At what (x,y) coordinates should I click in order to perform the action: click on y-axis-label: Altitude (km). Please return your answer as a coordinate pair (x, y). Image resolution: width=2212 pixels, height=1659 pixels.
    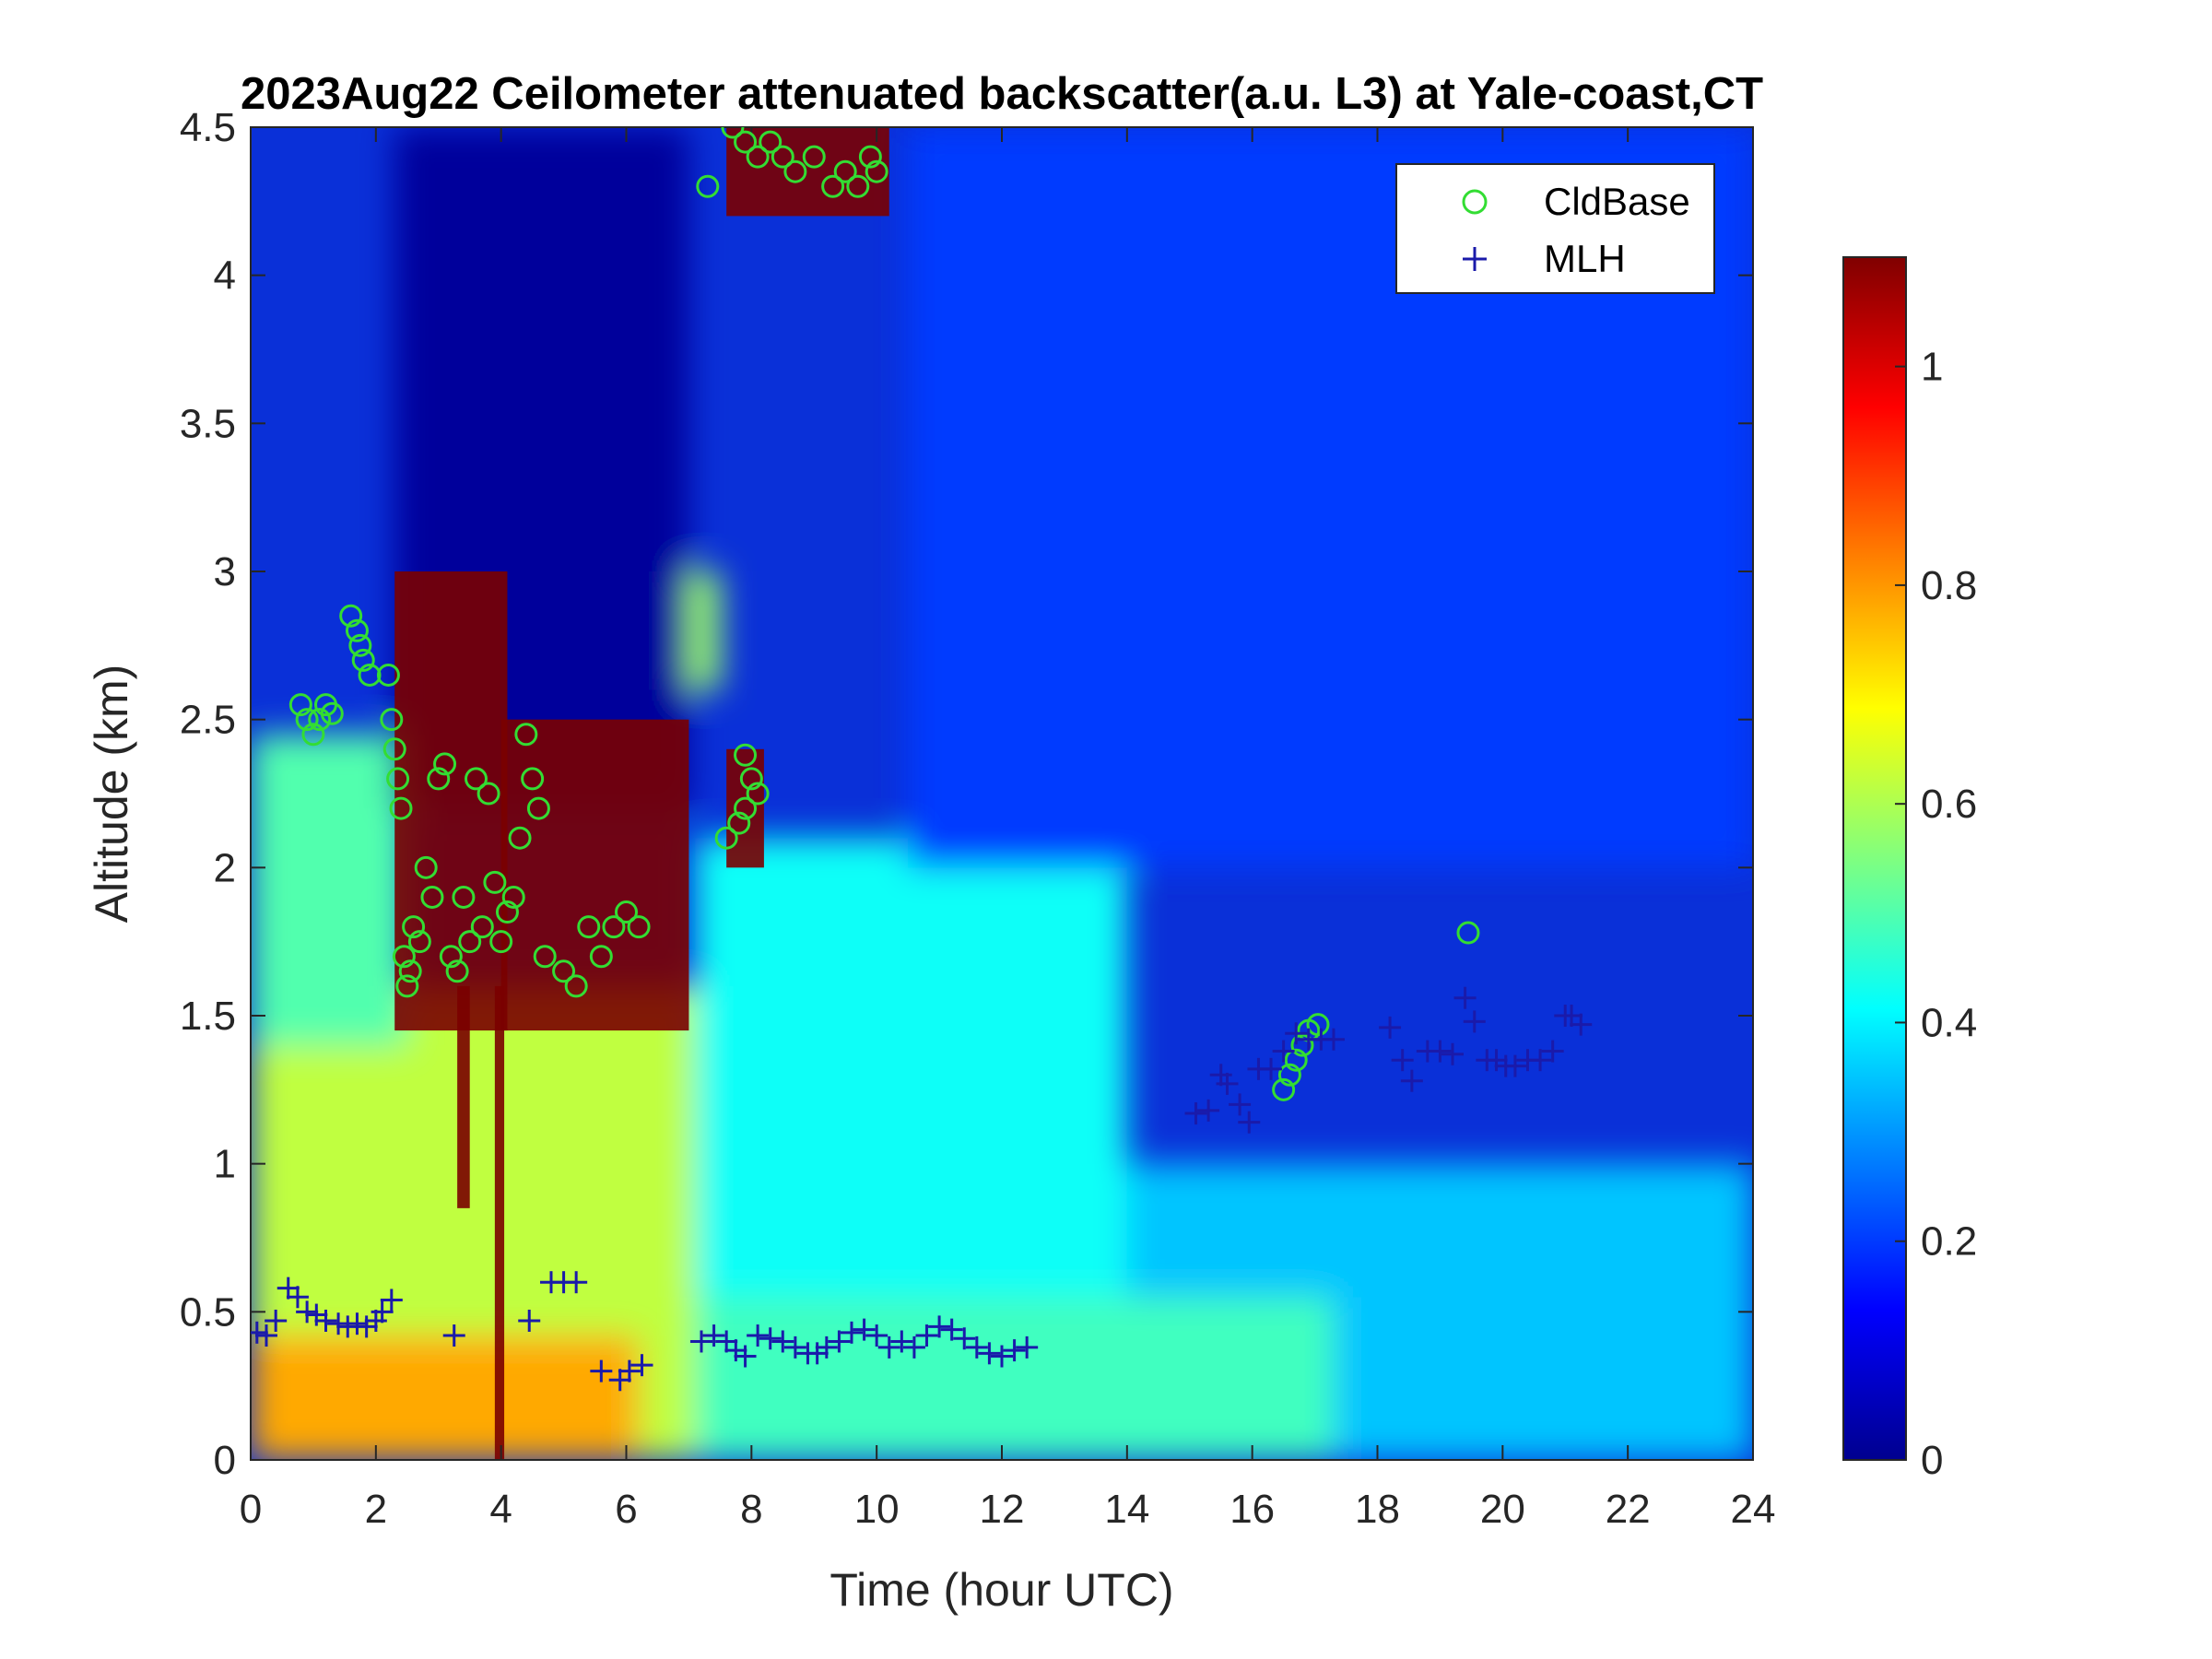
    Looking at the image, I should click on (111, 794).